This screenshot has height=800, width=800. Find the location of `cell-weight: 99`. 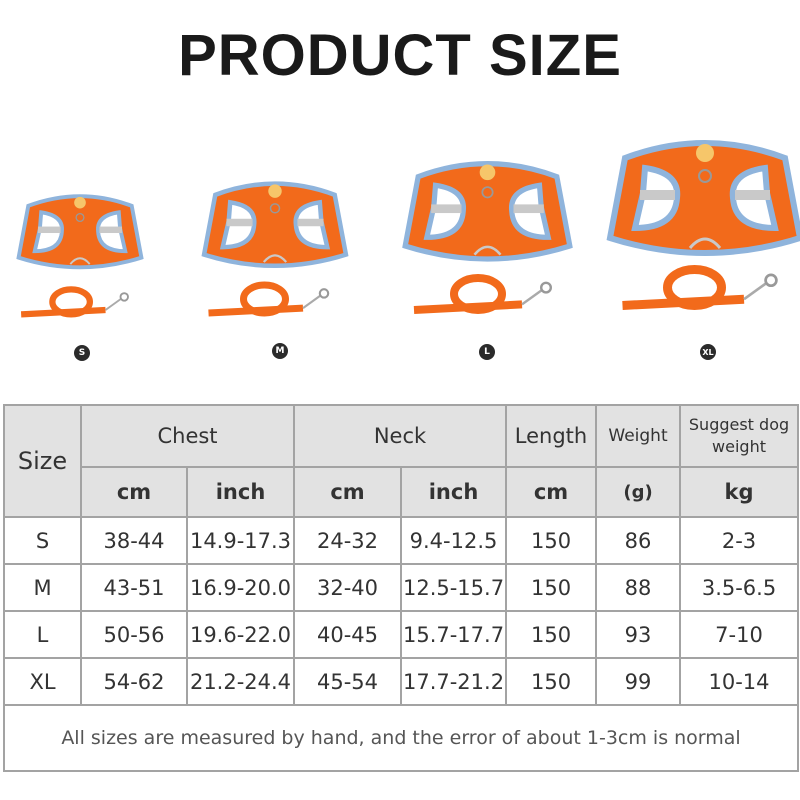

cell-weight: 99 is located at coordinates (638, 681).